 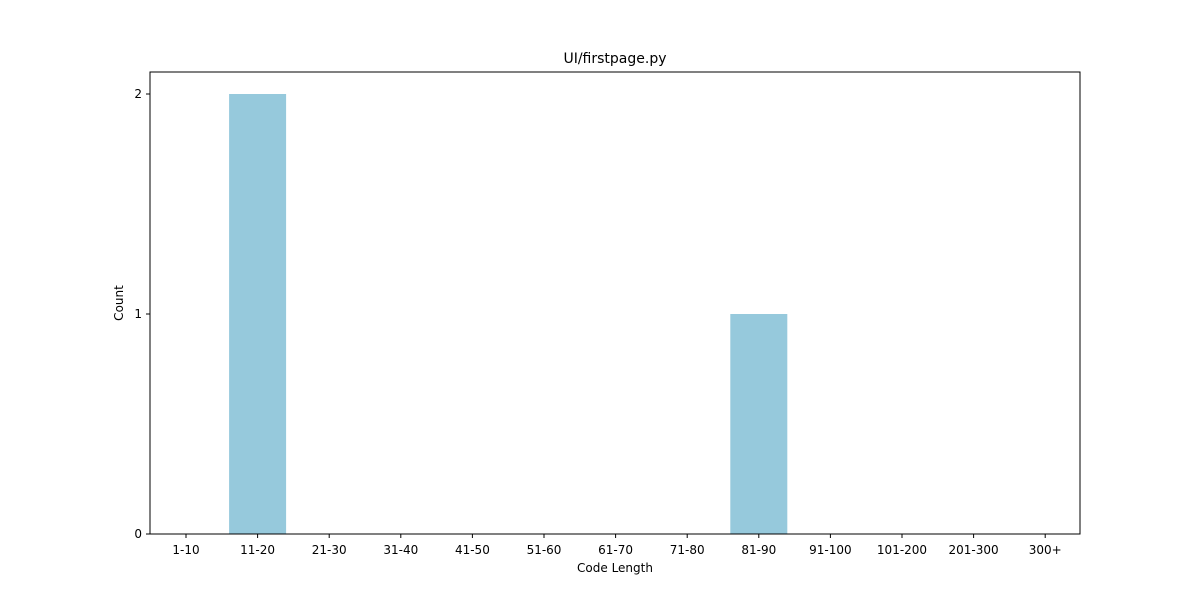 I want to click on y-axis-ticks: 0 1 2, so click(x=142, y=314).